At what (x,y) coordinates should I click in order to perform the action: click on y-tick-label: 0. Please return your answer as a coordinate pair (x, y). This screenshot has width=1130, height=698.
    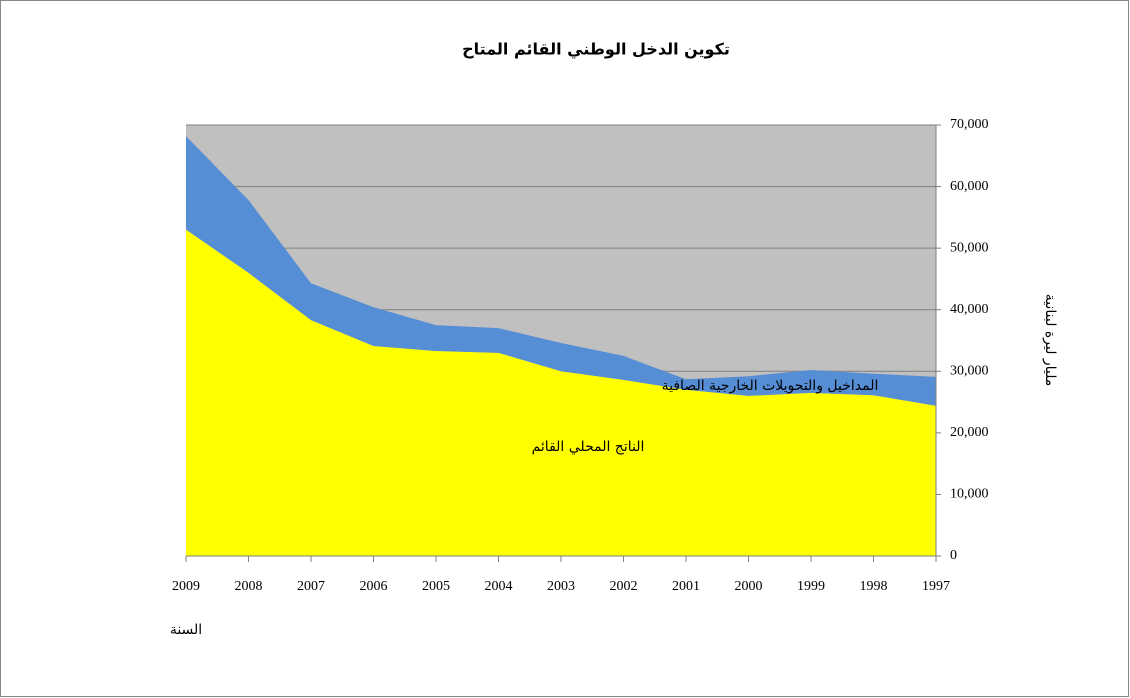
    Looking at the image, I should click on (953, 555).